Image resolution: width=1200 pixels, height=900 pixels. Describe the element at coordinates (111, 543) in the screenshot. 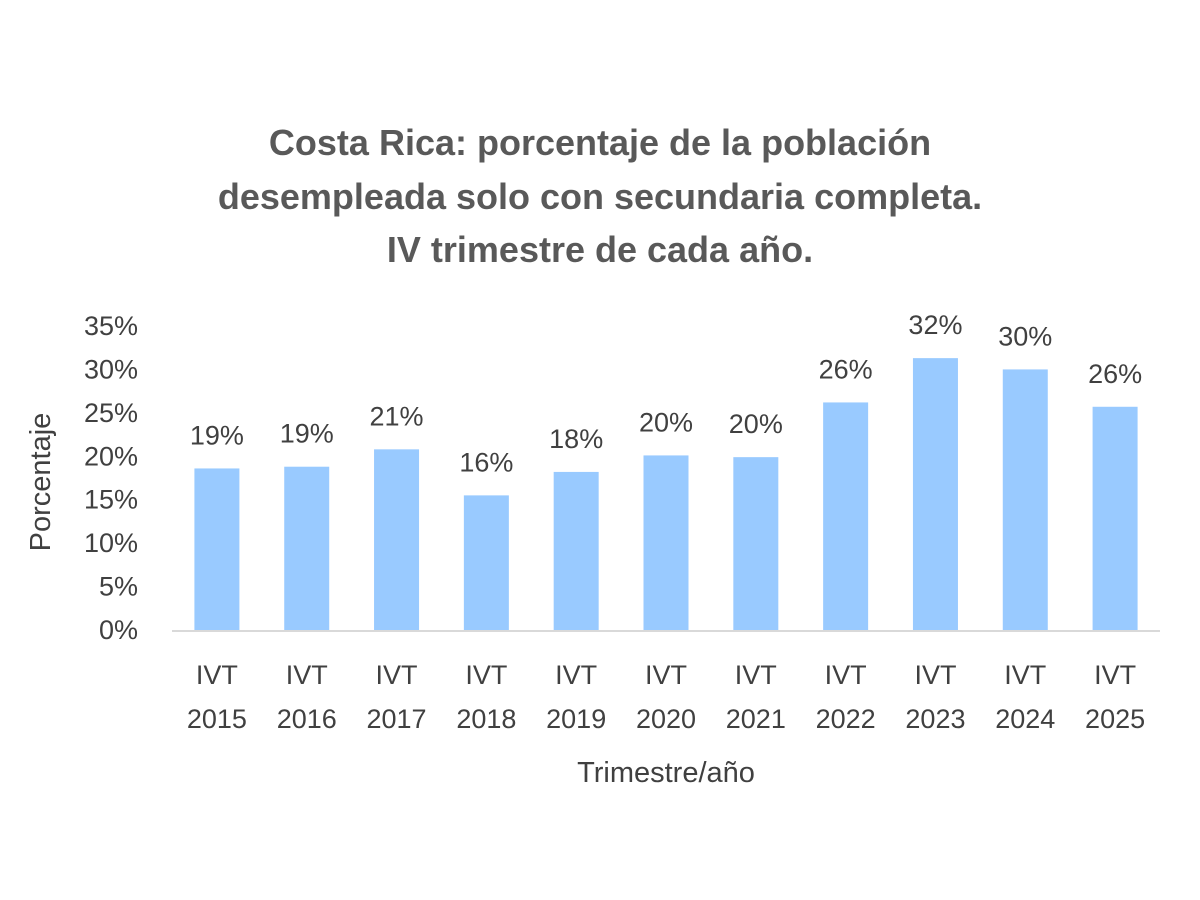

I see `y-tick-label: 10%` at that location.